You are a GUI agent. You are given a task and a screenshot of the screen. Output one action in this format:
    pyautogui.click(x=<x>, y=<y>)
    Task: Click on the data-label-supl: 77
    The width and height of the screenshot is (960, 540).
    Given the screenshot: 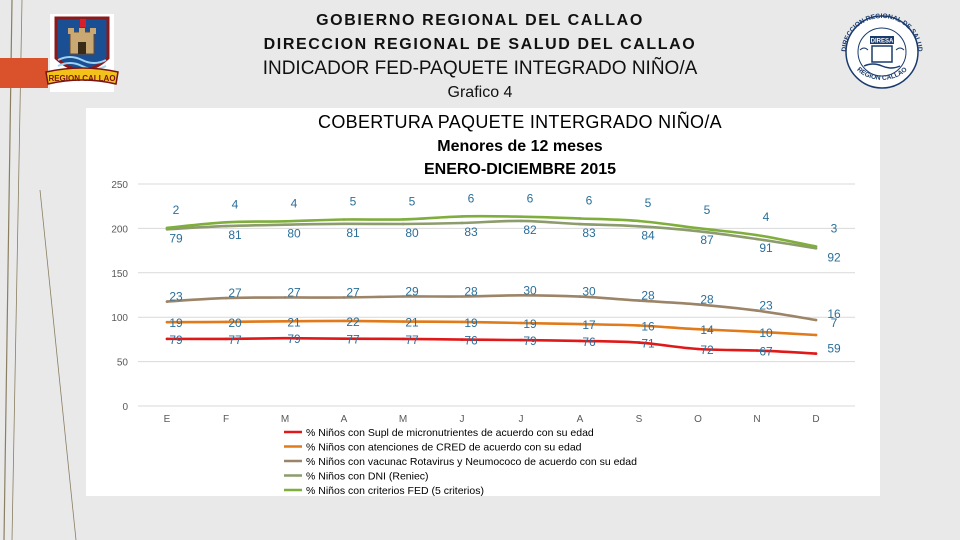 What is the action you would take?
    pyautogui.click(x=235, y=340)
    